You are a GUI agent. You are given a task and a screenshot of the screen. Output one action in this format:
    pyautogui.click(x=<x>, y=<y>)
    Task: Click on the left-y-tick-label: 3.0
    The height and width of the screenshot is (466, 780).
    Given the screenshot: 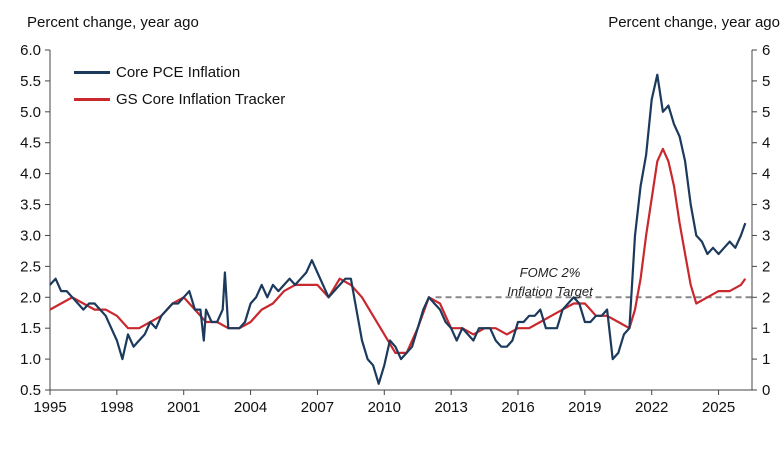 What is the action you would take?
    pyautogui.click(x=30, y=235)
    